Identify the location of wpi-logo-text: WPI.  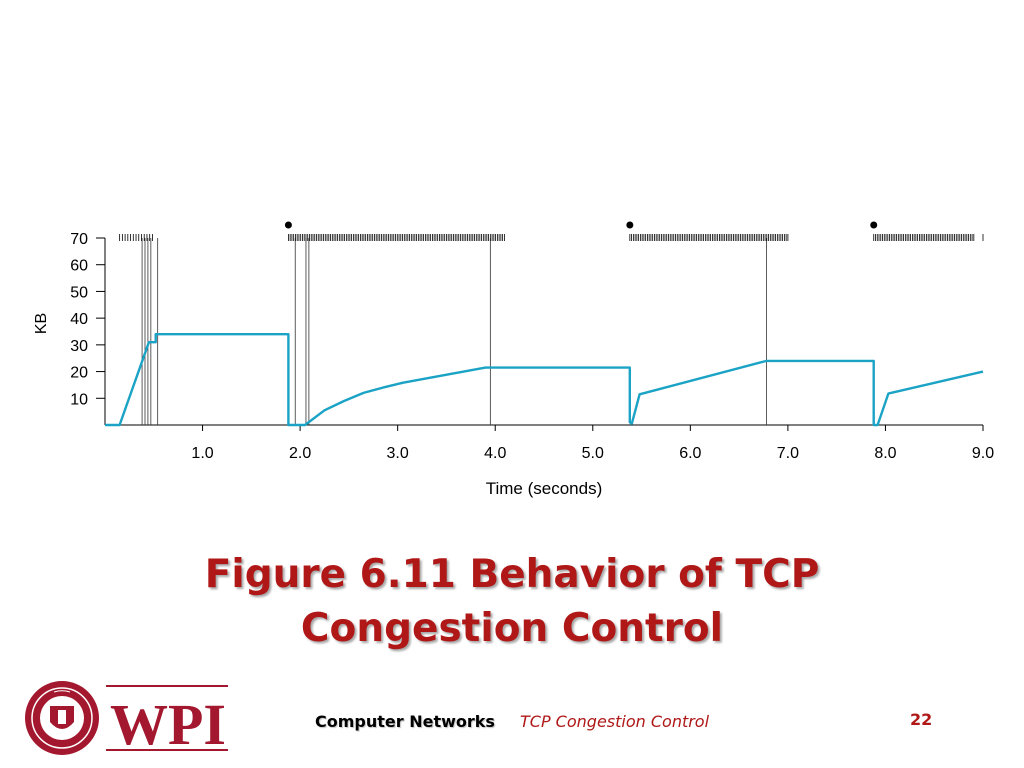
(168, 724).